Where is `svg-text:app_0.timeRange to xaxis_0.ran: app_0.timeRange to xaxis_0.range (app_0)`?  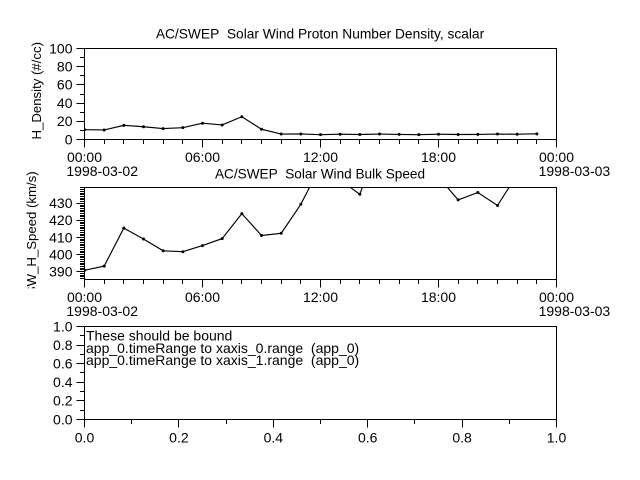 svg-text:app_0.timeRange to xaxis_0.ran: app_0.timeRange to xaxis_0.range (app_0) is located at coordinates (222, 348).